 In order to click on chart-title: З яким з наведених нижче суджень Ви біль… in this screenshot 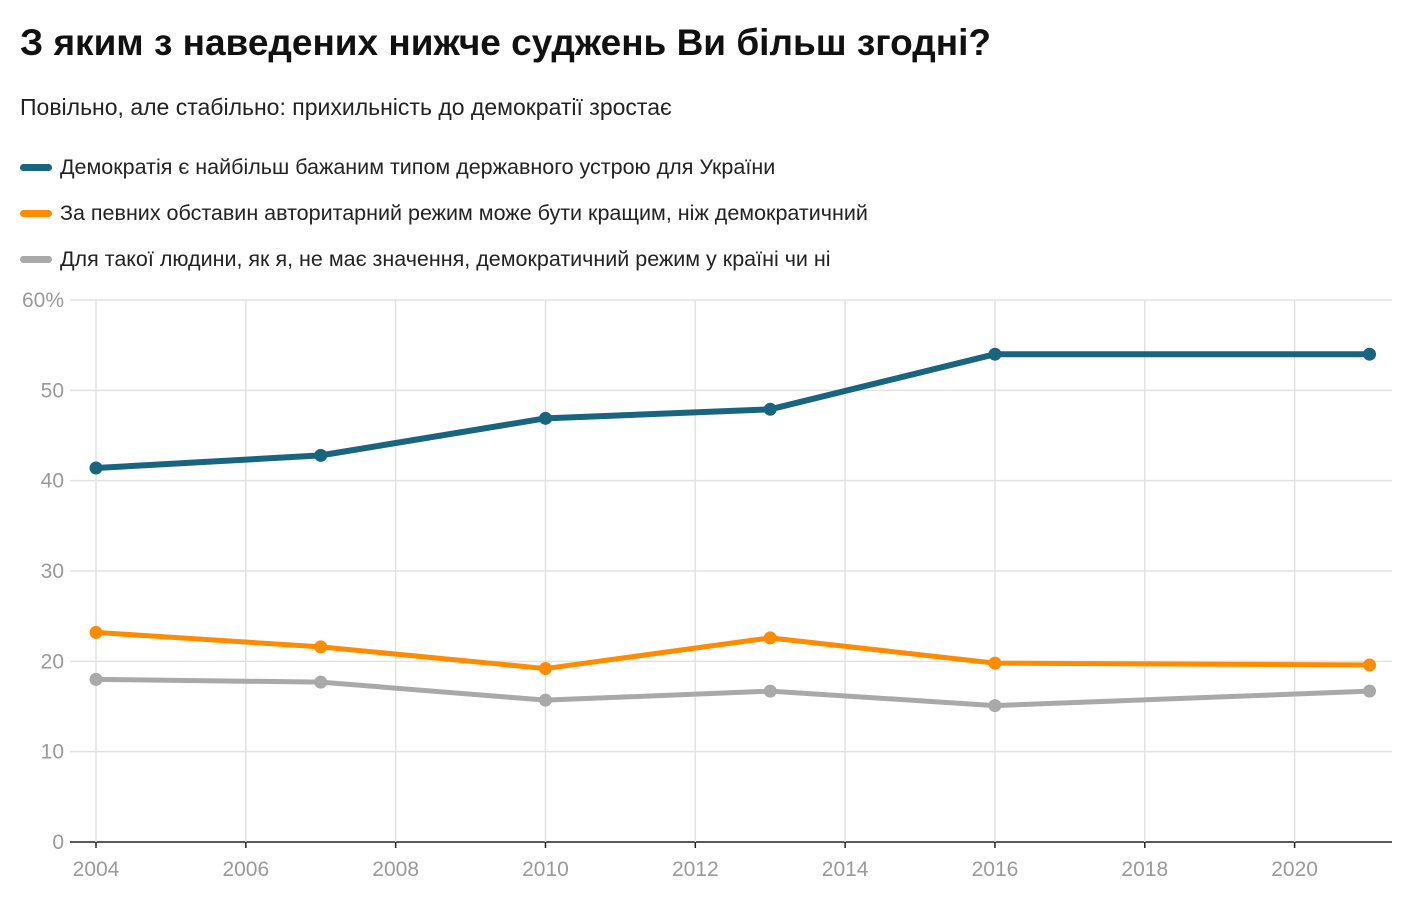, I will do `click(505, 42)`.